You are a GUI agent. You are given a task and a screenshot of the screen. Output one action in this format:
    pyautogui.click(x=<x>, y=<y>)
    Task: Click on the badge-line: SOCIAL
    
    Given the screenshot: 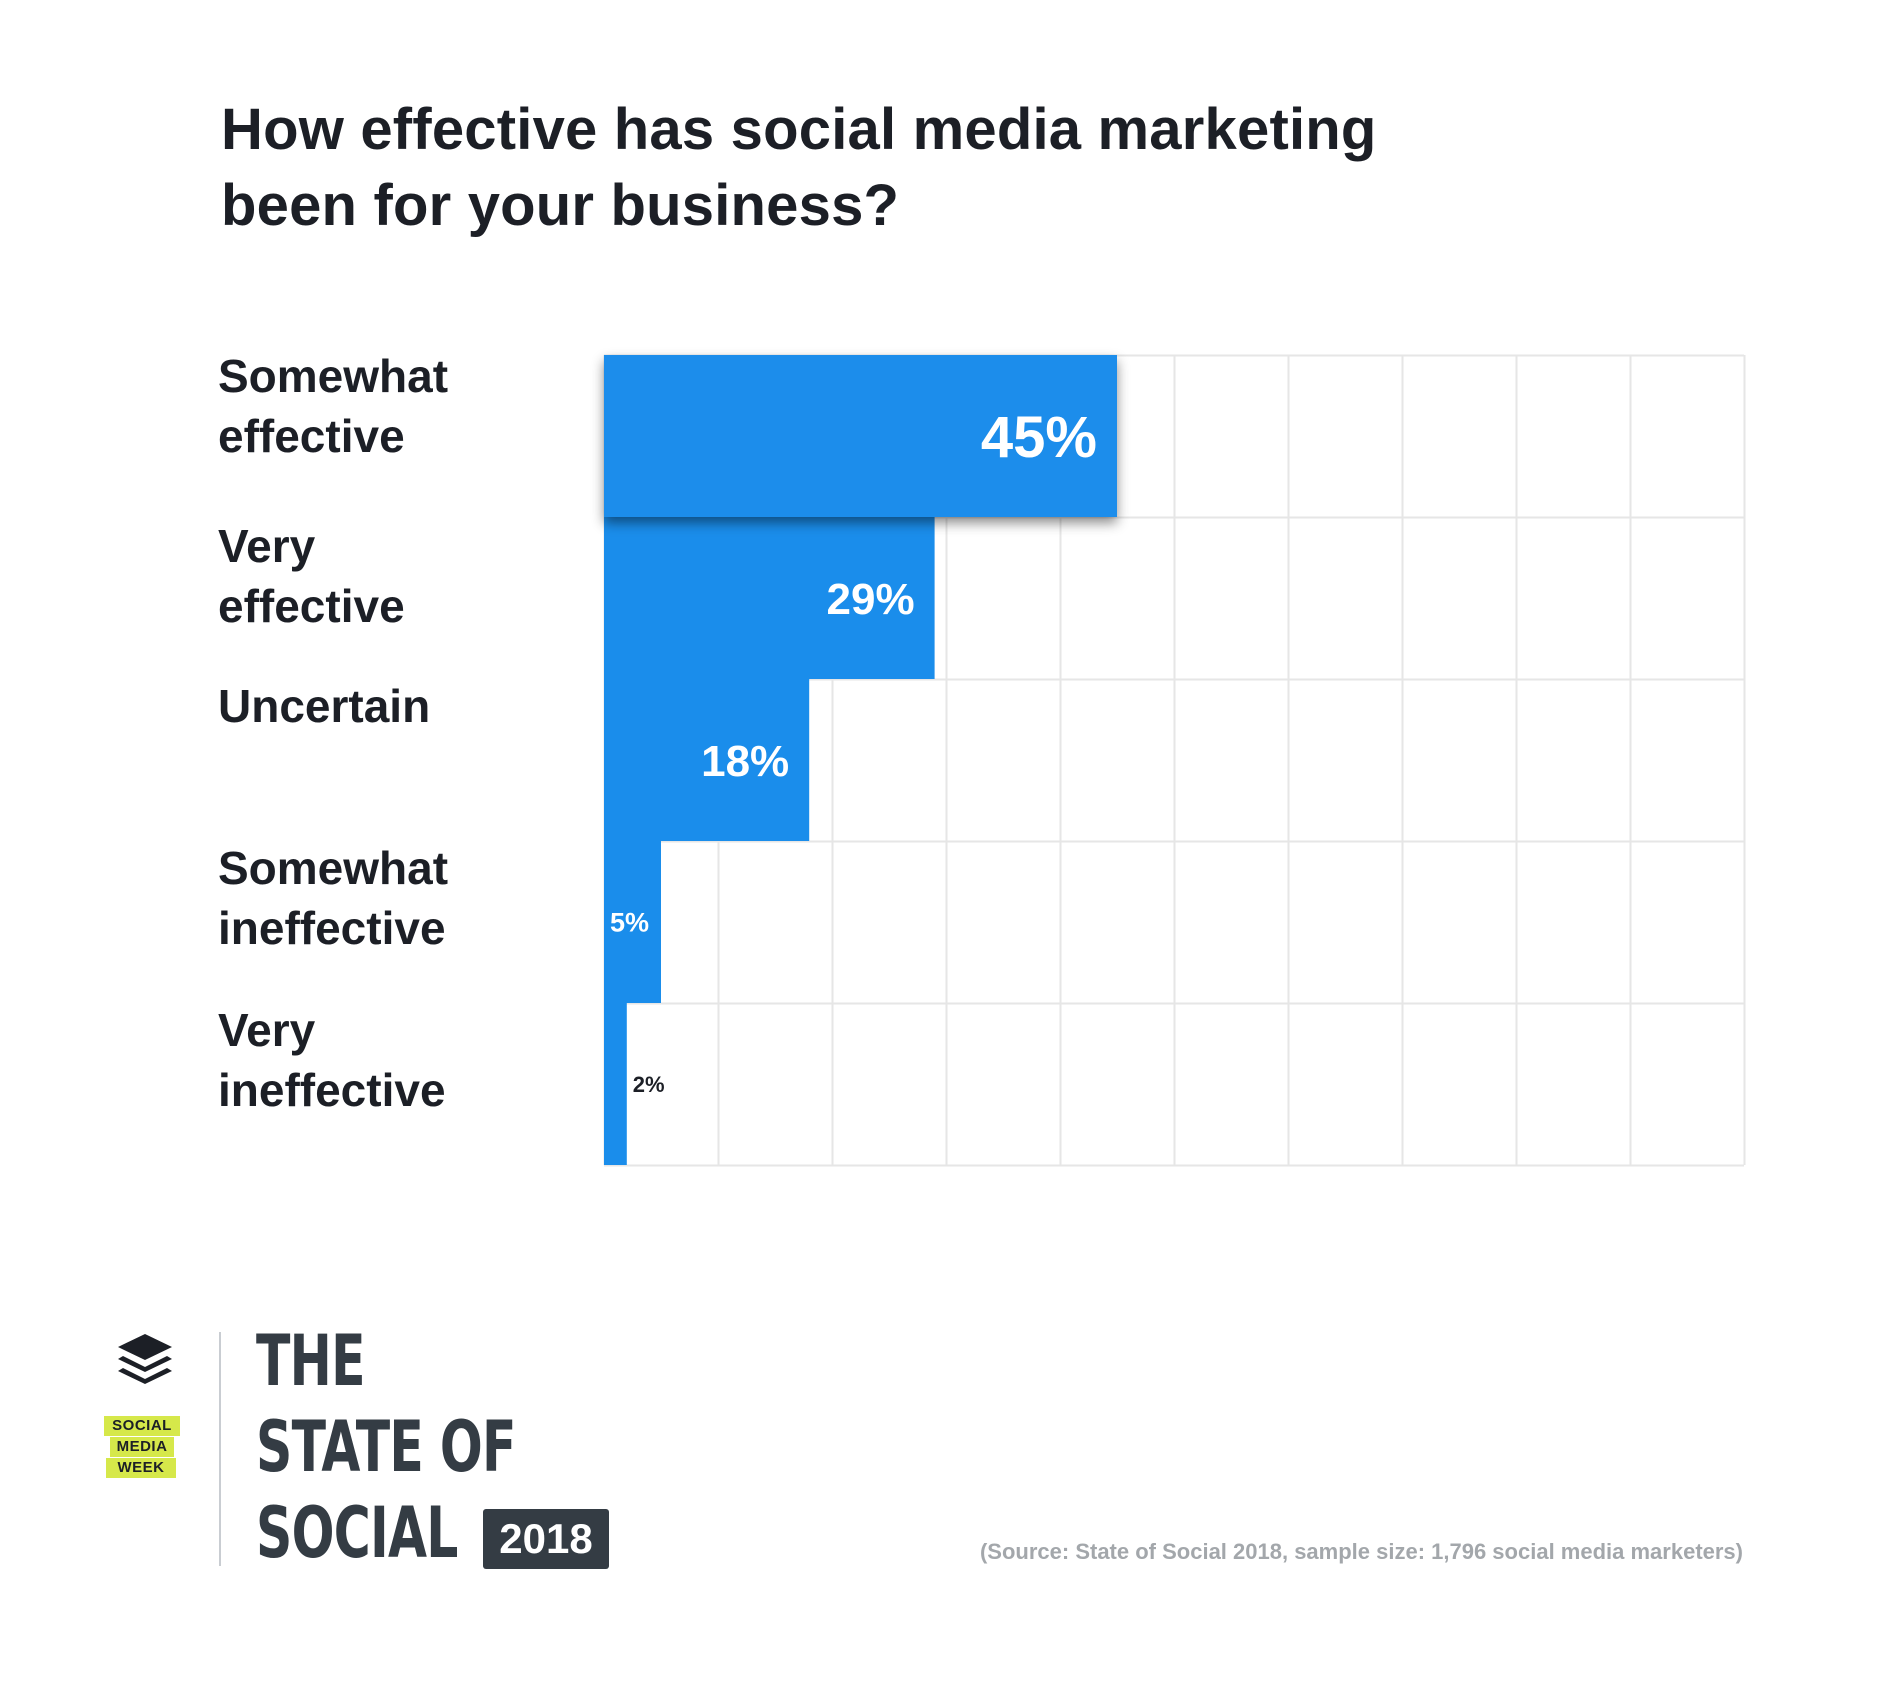 What is the action you would take?
    pyautogui.click(x=142, y=1426)
    